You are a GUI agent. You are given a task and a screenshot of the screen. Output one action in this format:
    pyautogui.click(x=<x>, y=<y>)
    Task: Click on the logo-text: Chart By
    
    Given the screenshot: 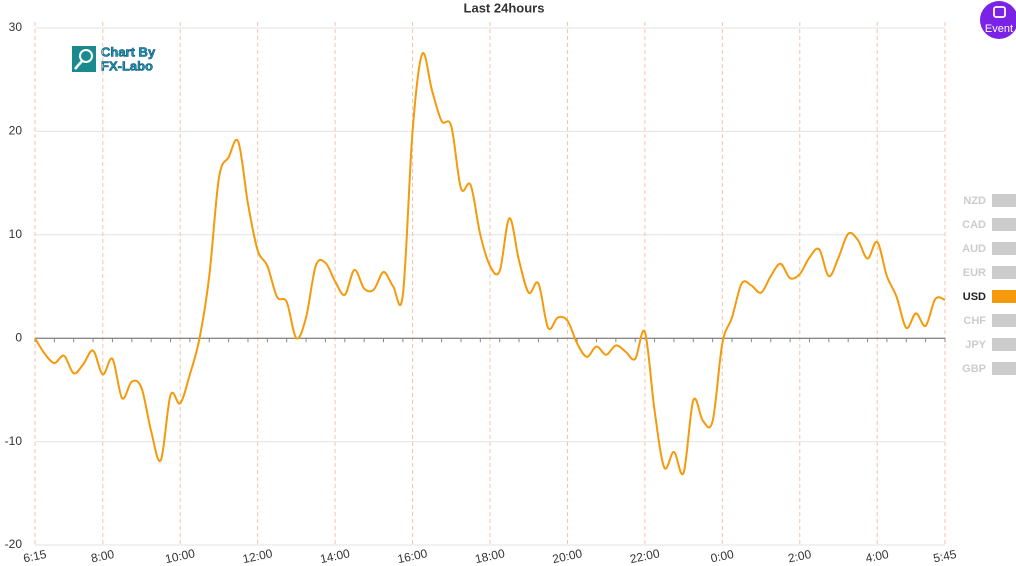 What is the action you would take?
    pyautogui.click(x=128, y=51)
    